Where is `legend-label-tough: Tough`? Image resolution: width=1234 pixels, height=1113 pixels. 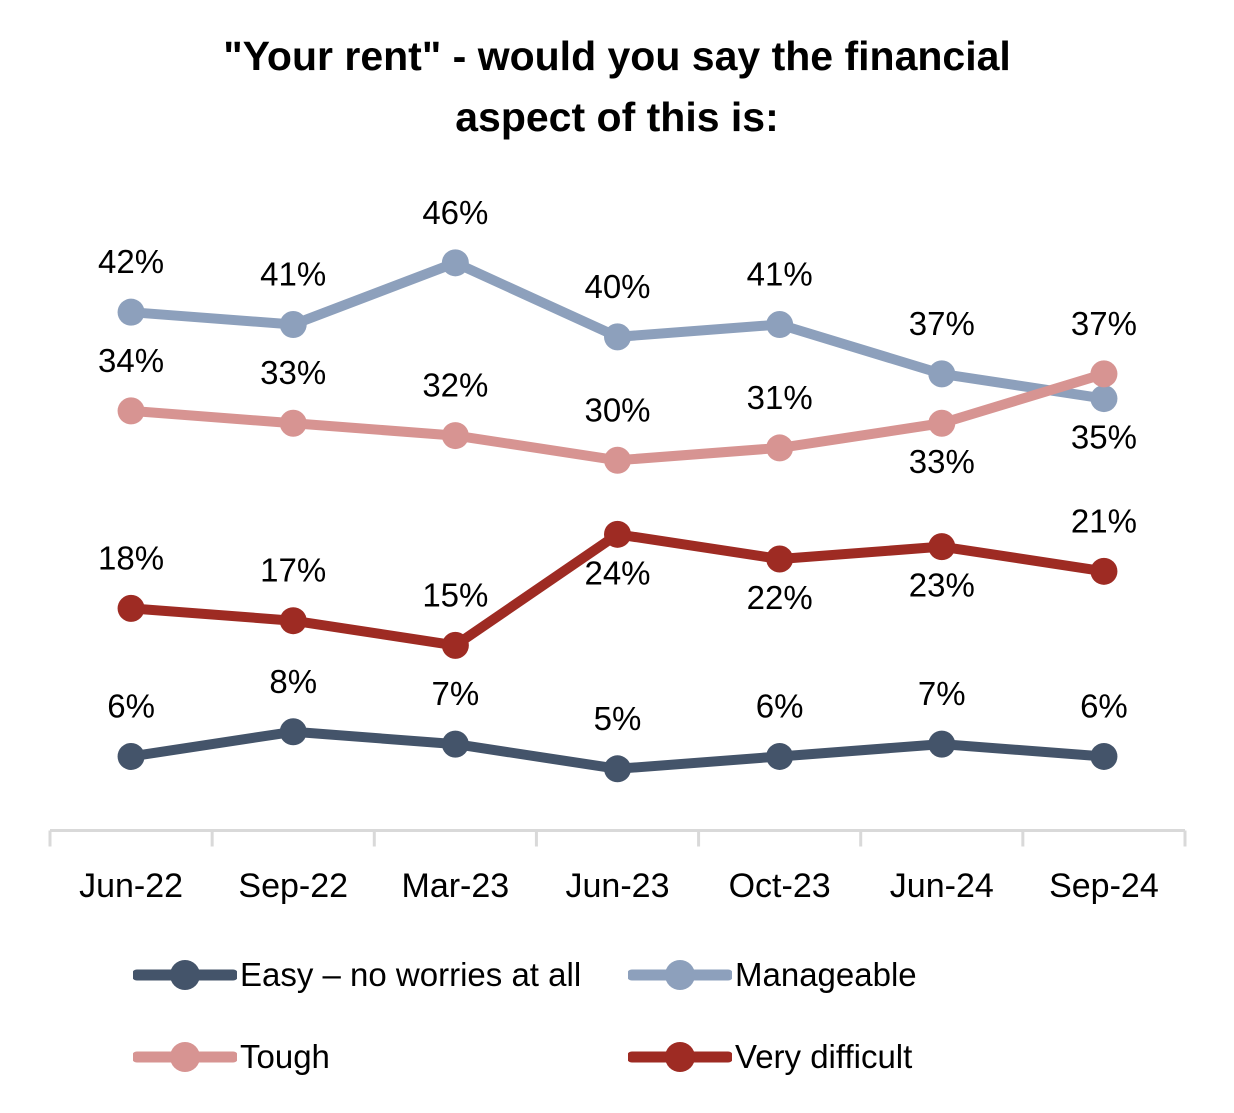
legend-label-tough: Tough is located at coordinates (285, 1056).